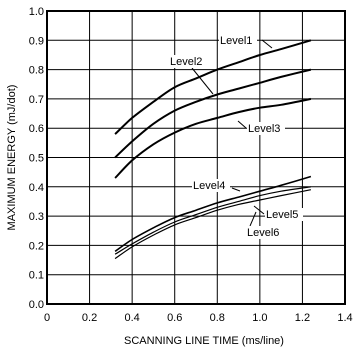  I want to click on y-tick-label: 0.6, so click(36, 129).